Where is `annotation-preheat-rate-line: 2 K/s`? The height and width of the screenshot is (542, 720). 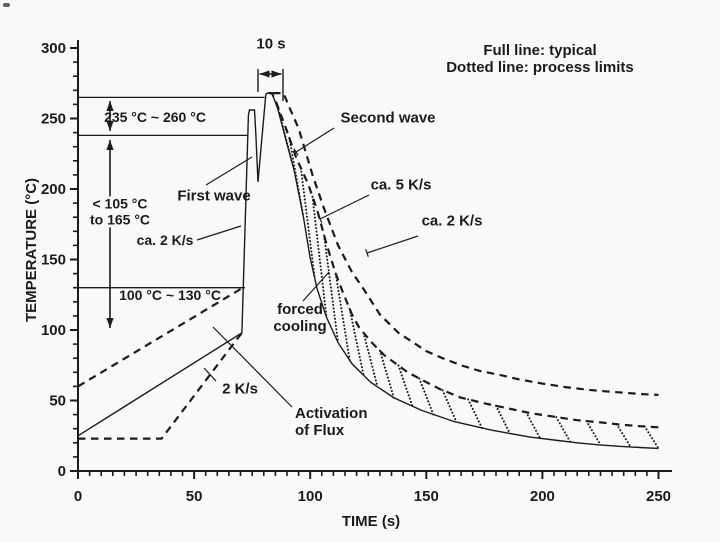 annotation-preheat-rate-line: 2 K/s is located at coordinates (240, 389).